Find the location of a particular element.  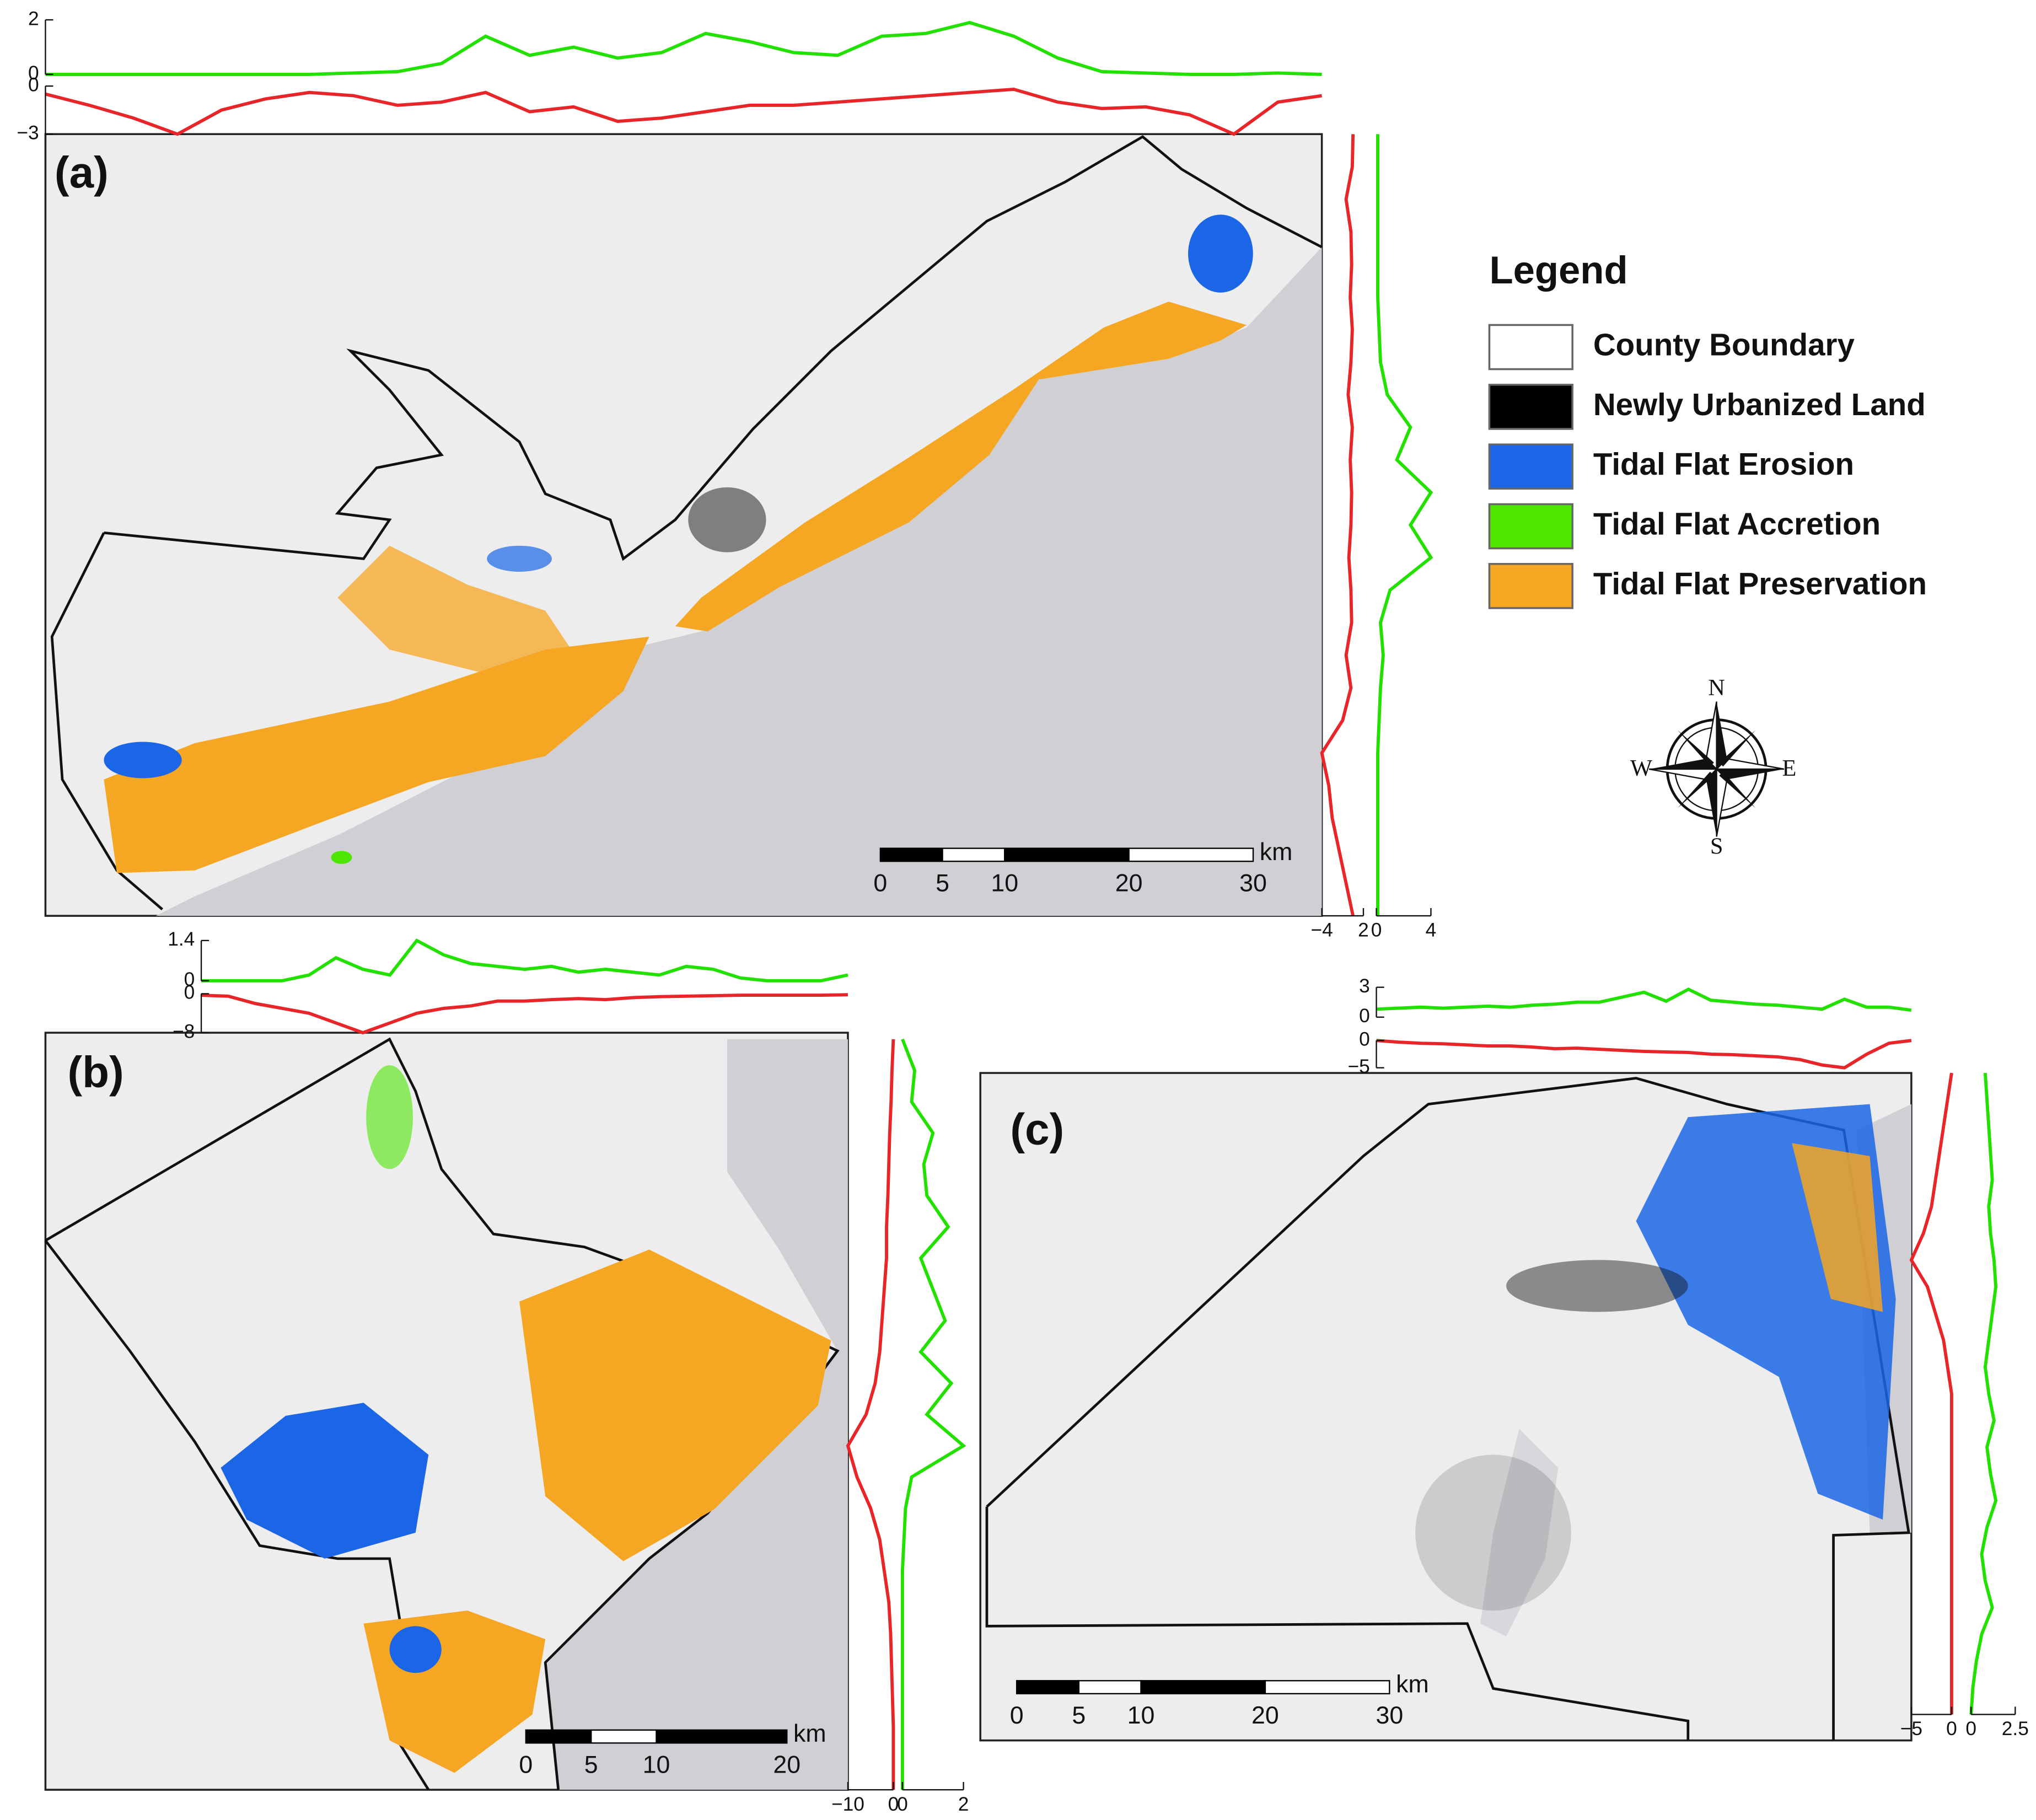

legend-label: Tidal Flat Preservation is located at coordinates (1760, 583).